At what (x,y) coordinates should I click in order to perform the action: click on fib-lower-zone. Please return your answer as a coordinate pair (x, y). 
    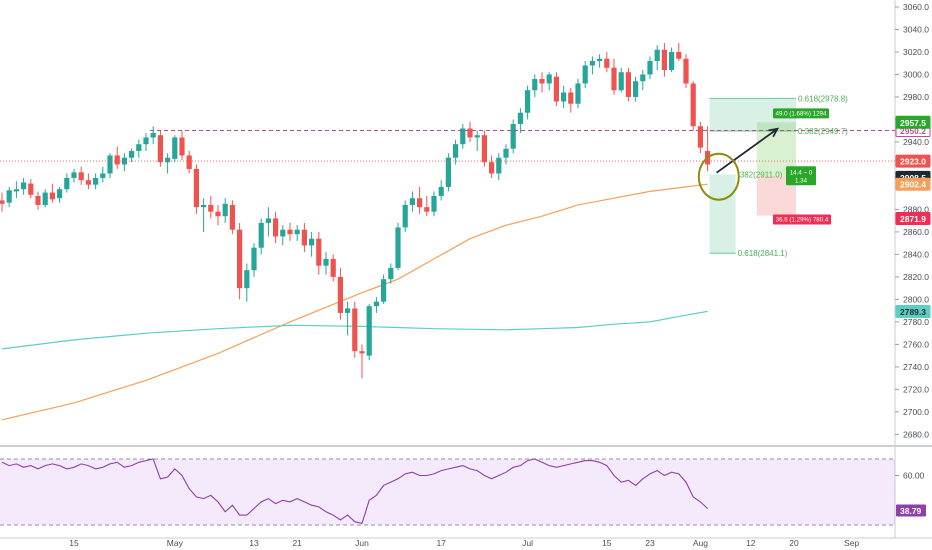
    Looking at the image, I should click on (722, 214).